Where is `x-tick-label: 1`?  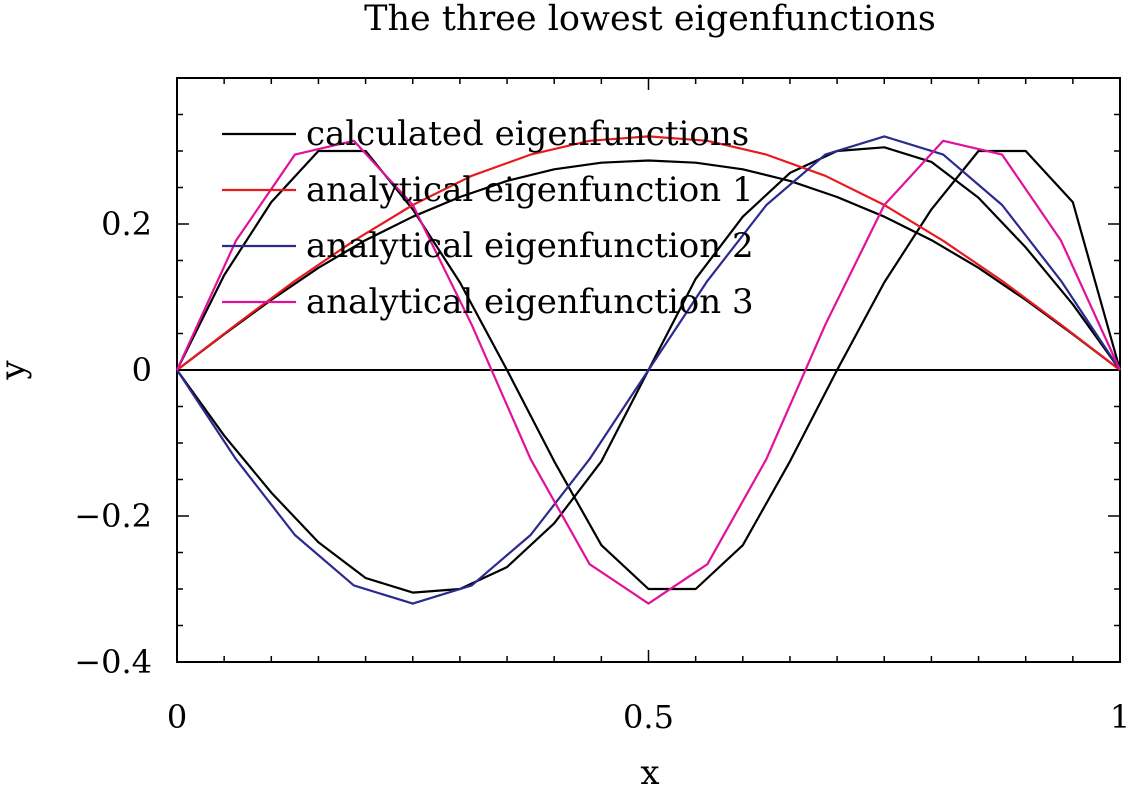 x-tick-label: 1 is located at coordinates (1120, 717).